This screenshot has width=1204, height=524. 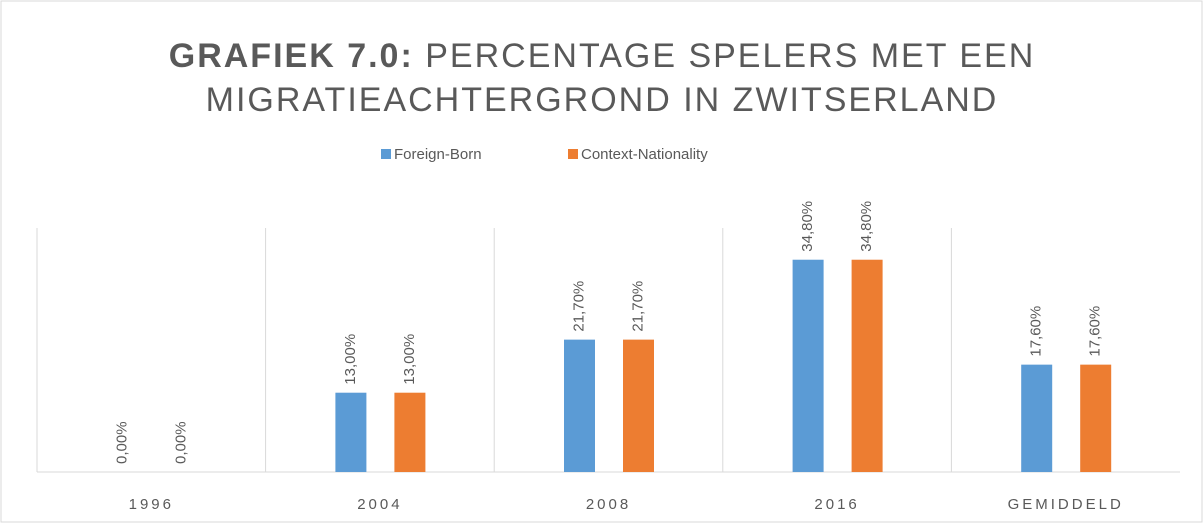 I want to click on title-label: GRAFIEK 7.0:, so click(x=291, y=56).